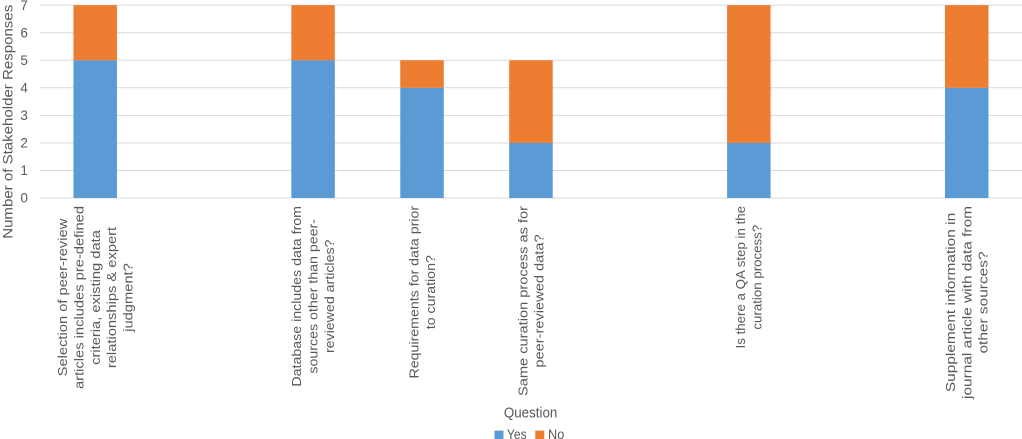 Image resolution: width=1022 pixels, height=439 pixels. What do you see at coordinates (950, 302) in the screenshot?
I see `svg-text: Supplement information in` at bounding box center [950, 302].